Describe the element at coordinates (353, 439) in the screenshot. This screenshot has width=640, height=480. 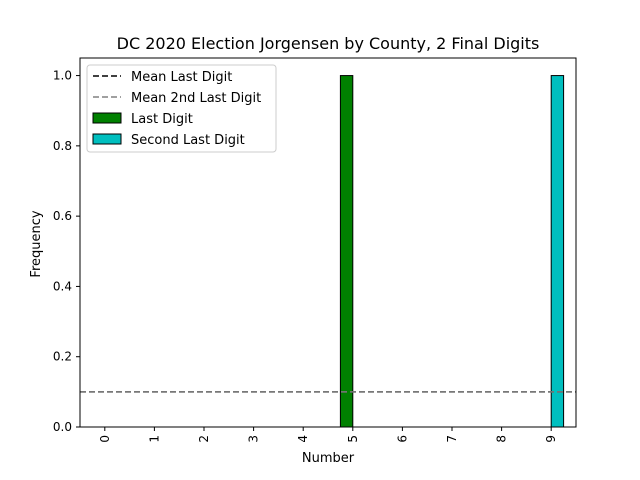
I see `x-tick-label: 5` at that location.